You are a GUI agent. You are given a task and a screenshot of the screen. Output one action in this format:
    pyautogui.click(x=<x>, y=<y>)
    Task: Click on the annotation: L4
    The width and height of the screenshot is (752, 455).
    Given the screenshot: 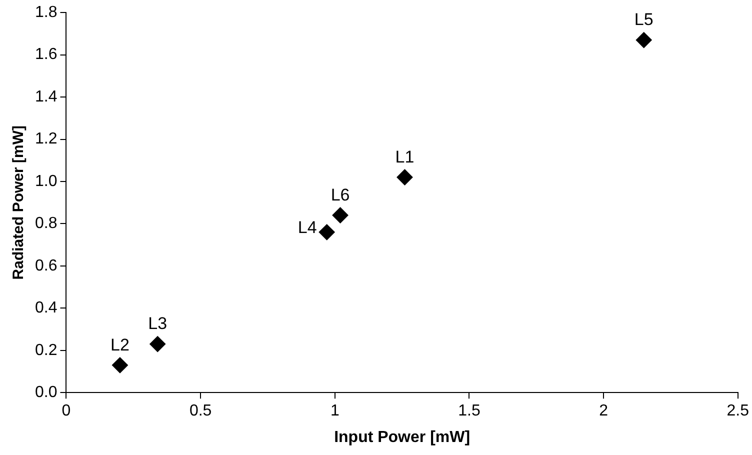 What is the action you would take?
    pyautogui.click(x=307, y=227)
    